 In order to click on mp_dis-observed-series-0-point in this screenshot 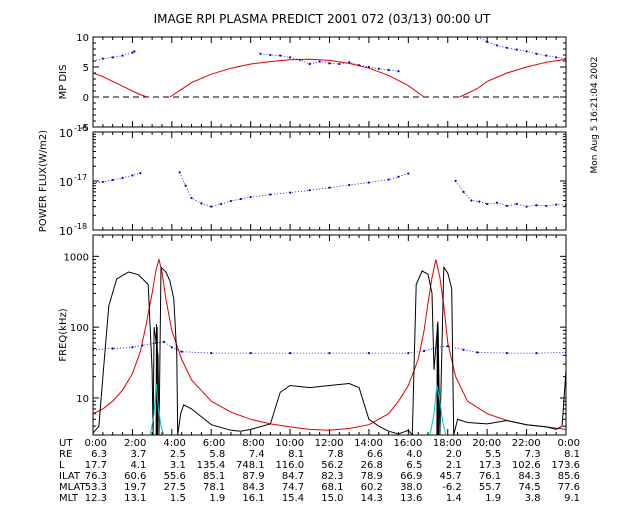, I will do `click(112, 57)`.